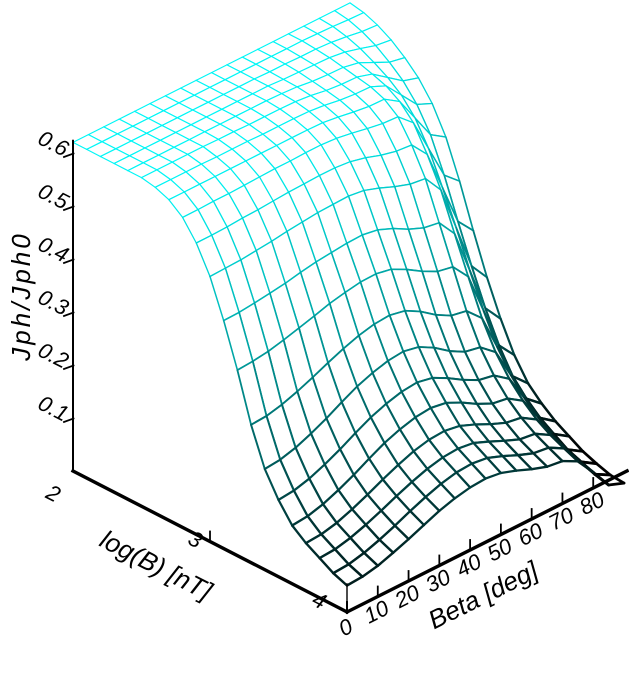  I want to click on x-tick-label: 50, so click(500, 550).